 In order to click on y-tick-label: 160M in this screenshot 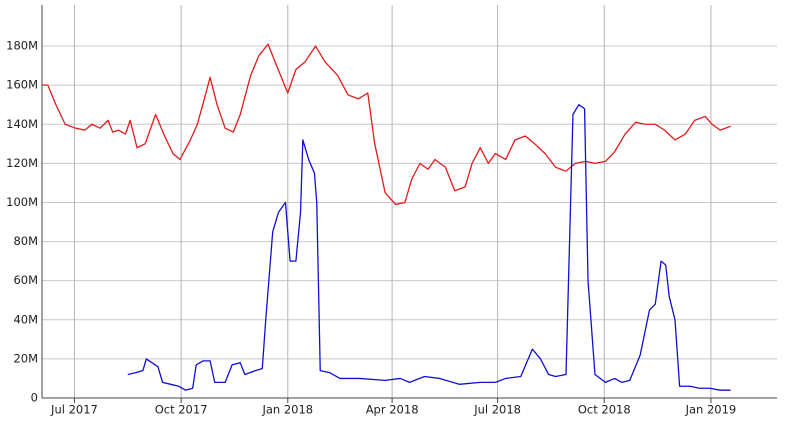, I will do `click(22, 85)`.